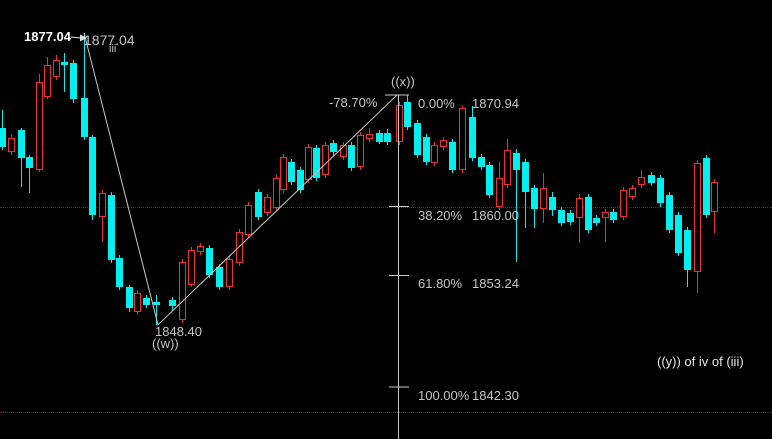 This screenshot has width=772, height=439. Describe the element at coordinates (440, 215) in the screenshot. I see `fib-level-percent-label: 38.20%` at that location.